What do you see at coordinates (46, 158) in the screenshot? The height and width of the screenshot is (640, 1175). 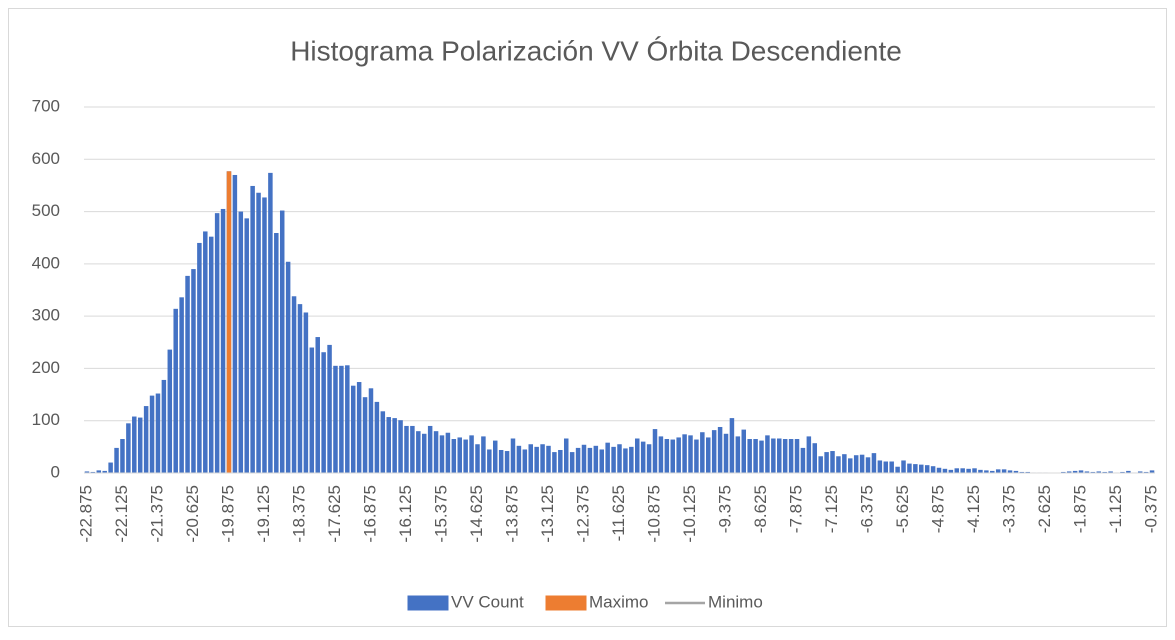 I see `y-tick-label: 600` at bounding box center [46, 158].